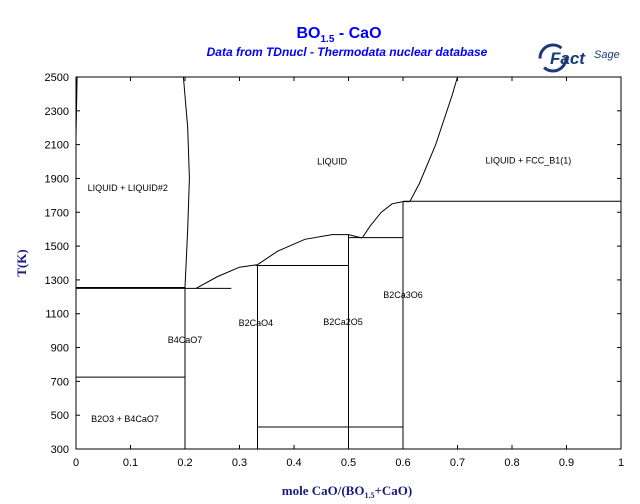  What do you see at coordinates (60, 416) in the screenshot?
I see `y-tick-label-1: 500` at bounding box center [60, 416].